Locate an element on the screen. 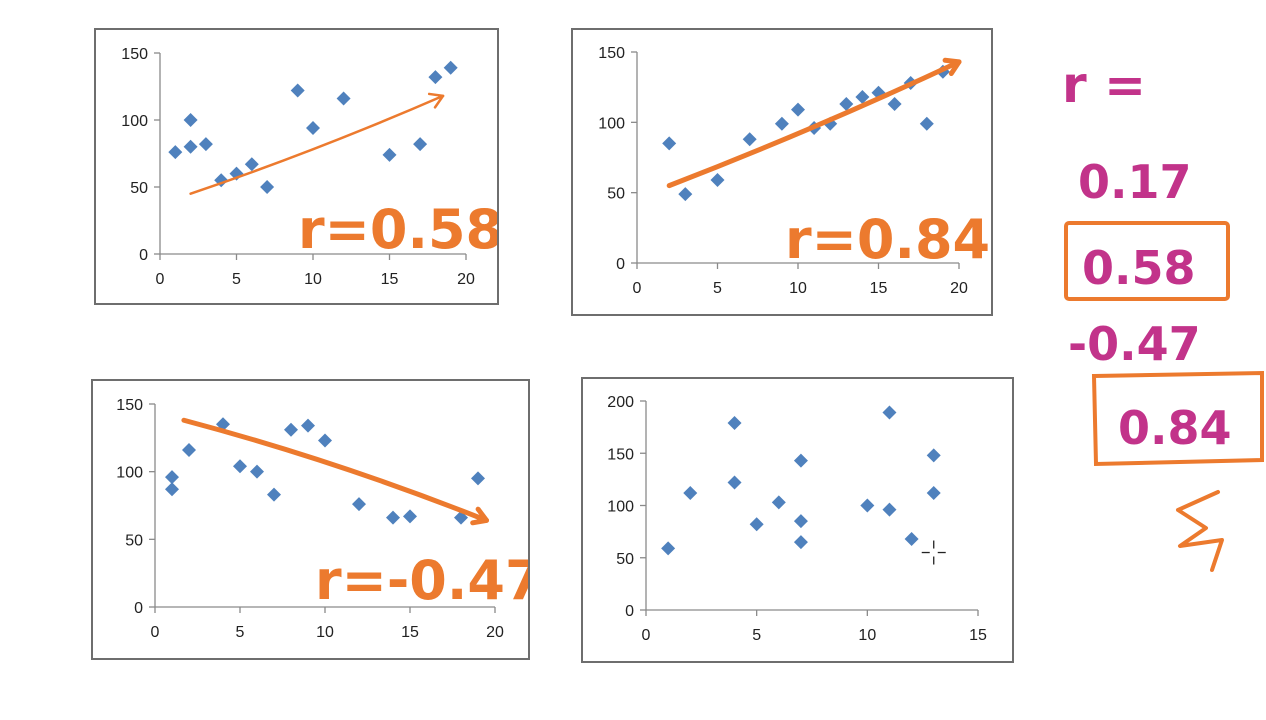  correlation-annotation: r=0.84 is located at coordinates (887, 239).